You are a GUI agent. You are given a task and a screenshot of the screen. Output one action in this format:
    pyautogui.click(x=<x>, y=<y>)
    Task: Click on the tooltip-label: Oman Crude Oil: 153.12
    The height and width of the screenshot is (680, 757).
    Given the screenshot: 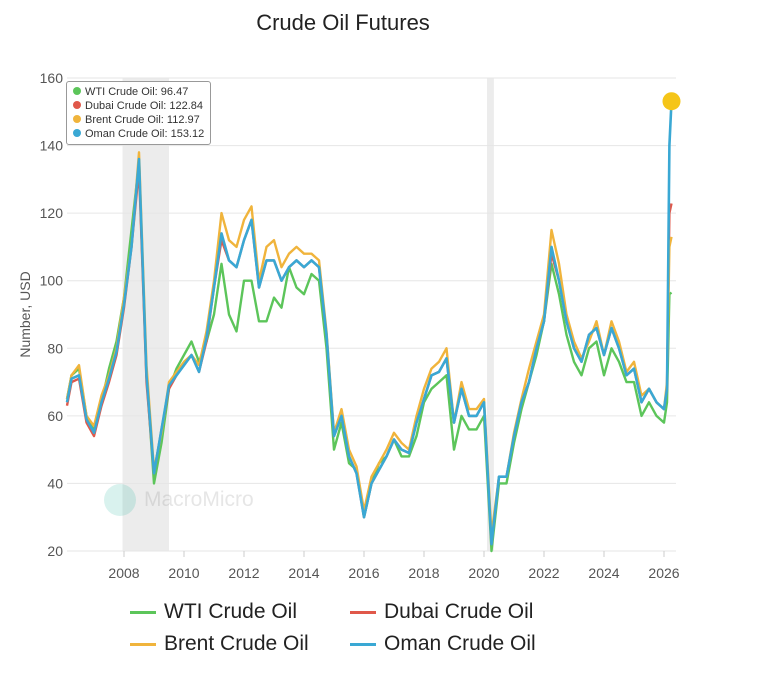 What is the action you would take?
    pyautogui.click(x=145, y=134)
    